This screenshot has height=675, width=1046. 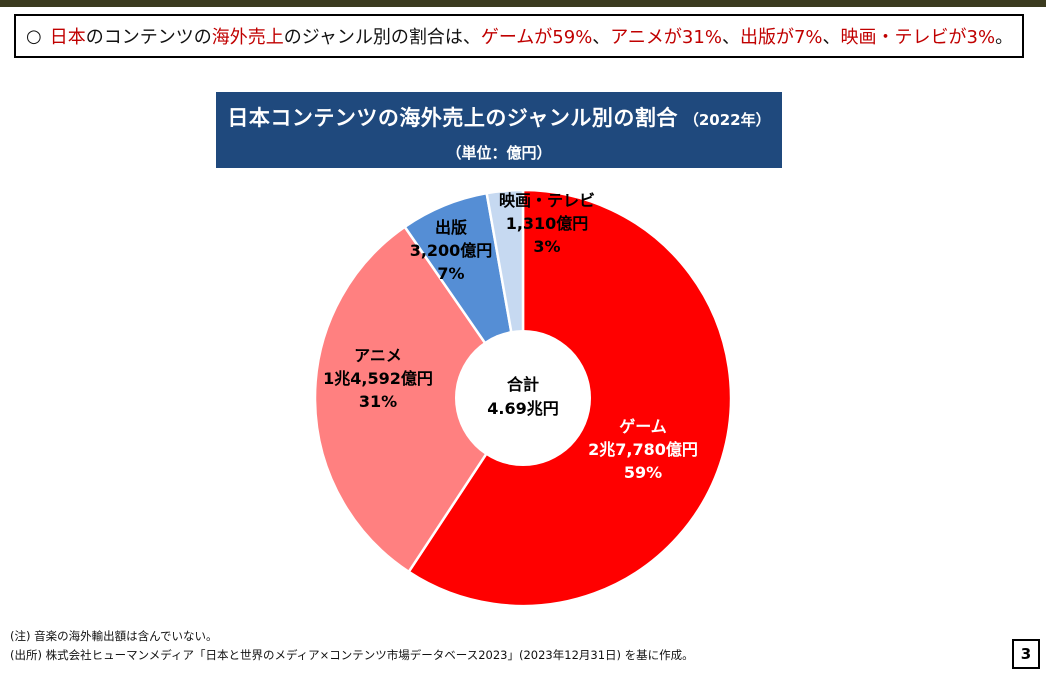 What do you see at coordinates (547, 200) in the screenshot?
I see `slice-label-3-line-0: 映画・テレビ` at bounding box center [547, 200].